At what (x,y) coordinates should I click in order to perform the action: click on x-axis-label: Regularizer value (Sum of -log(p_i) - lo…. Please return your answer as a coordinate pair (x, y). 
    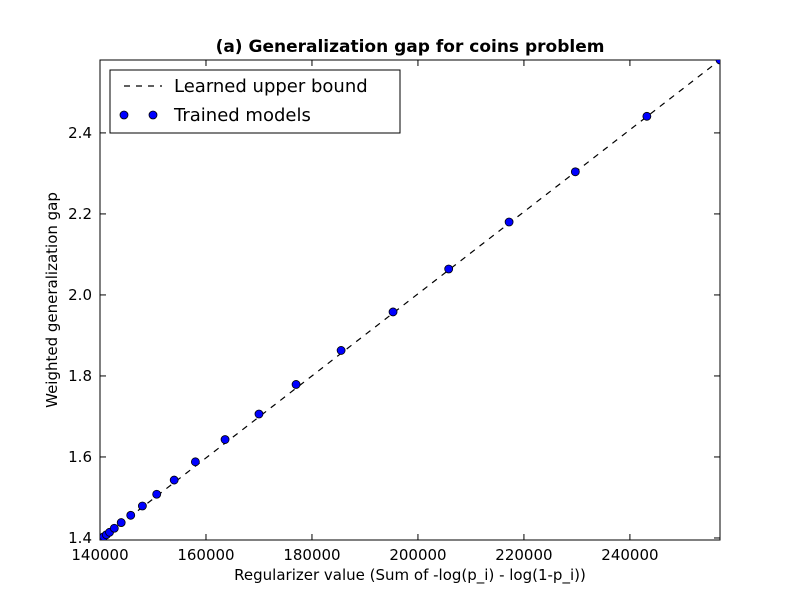
    Looking at the image, I should click on (410, 575).